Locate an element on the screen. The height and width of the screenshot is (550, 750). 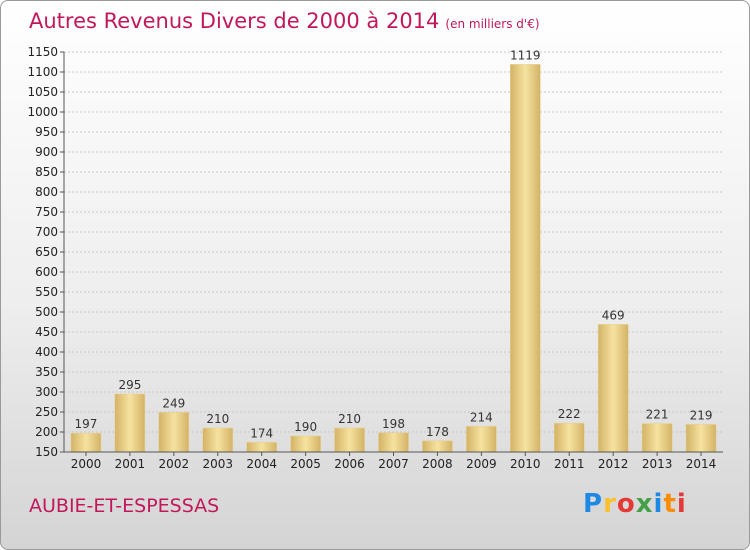
y-tick-label: 1000 is located at coordinates (42, 112).